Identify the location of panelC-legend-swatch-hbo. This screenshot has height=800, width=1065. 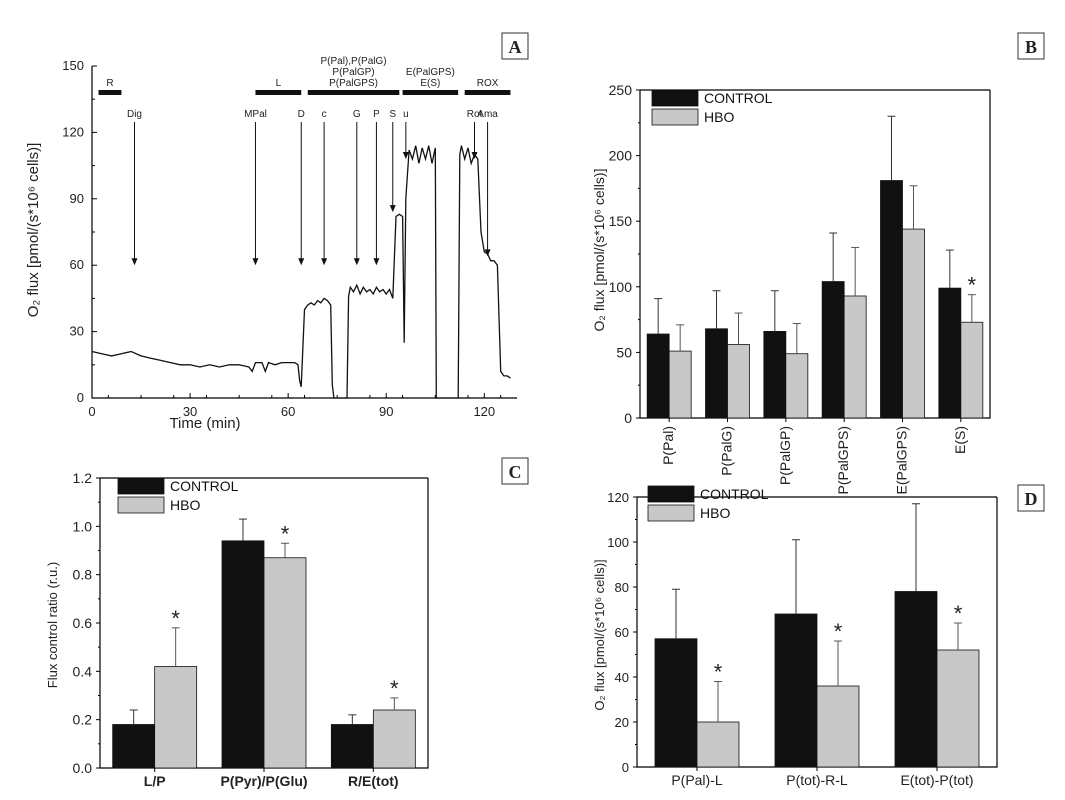
(141, 505).